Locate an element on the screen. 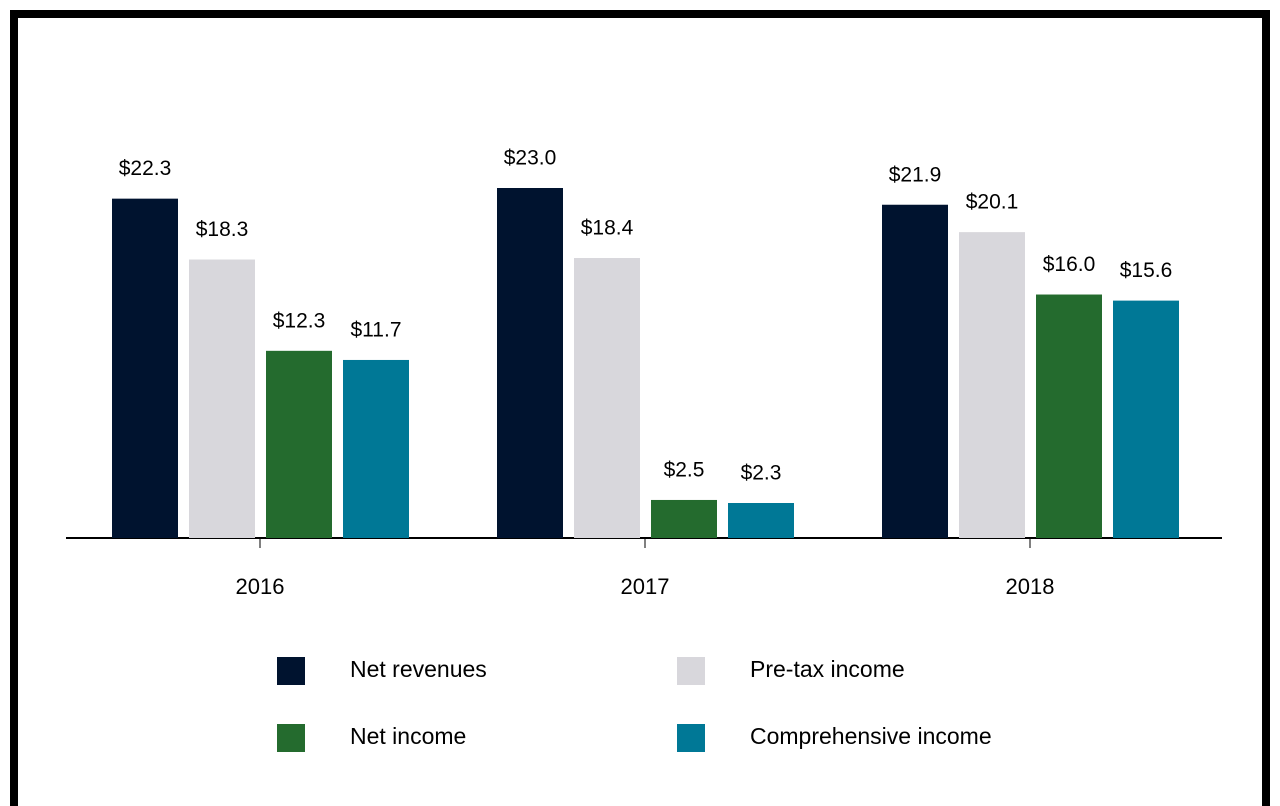 The image size is (1280, 806). value-label: $16.0 is located at coordinates (1069, 264).